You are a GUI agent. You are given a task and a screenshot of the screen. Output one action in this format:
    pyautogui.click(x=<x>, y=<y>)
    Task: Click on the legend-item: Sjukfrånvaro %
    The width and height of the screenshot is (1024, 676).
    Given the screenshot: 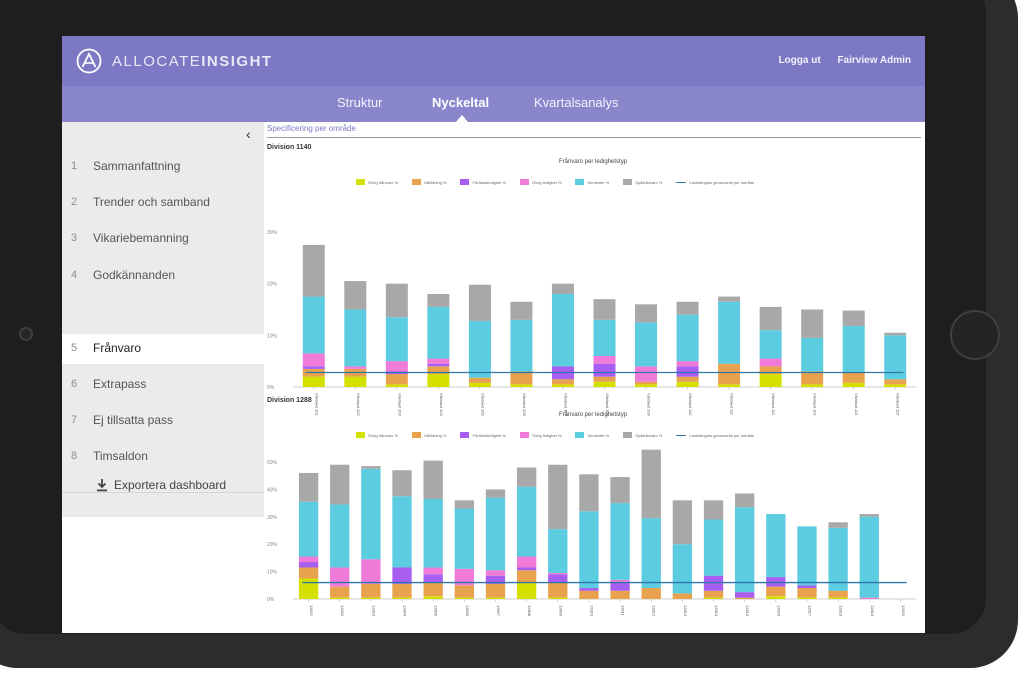 What is the action you would take?
    pyautogui.click(x=642, y=182)
    